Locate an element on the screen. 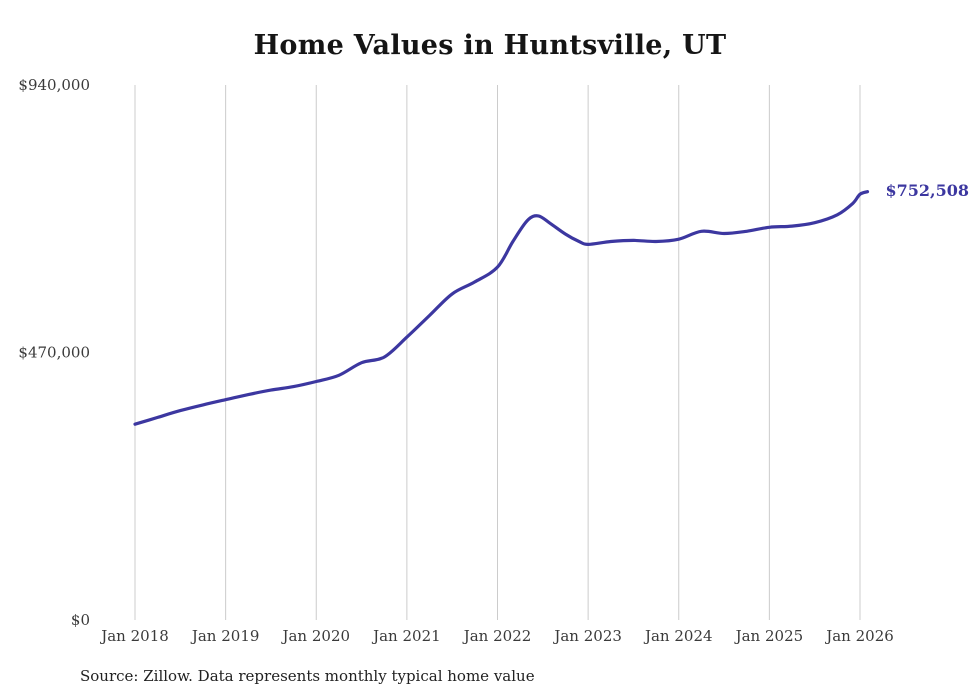 This screenshot has height=699, width=980. chart-title: Home Values in Huntsville, UT is located at coordinates (490, 45).